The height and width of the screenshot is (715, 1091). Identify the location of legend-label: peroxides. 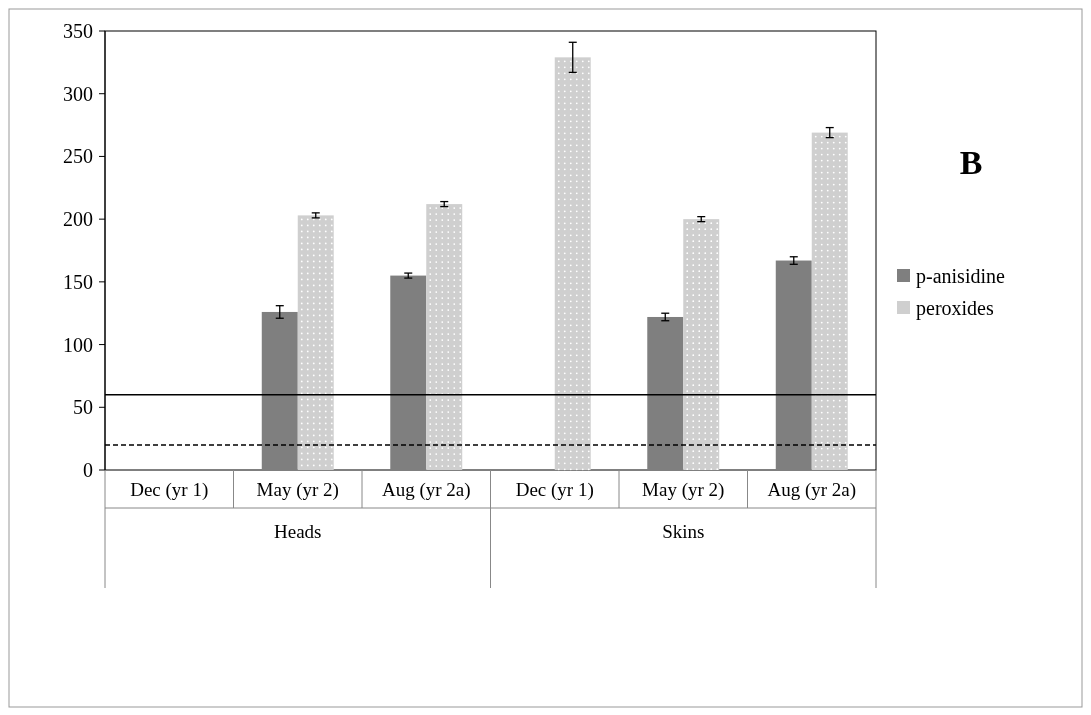
(955, 308).